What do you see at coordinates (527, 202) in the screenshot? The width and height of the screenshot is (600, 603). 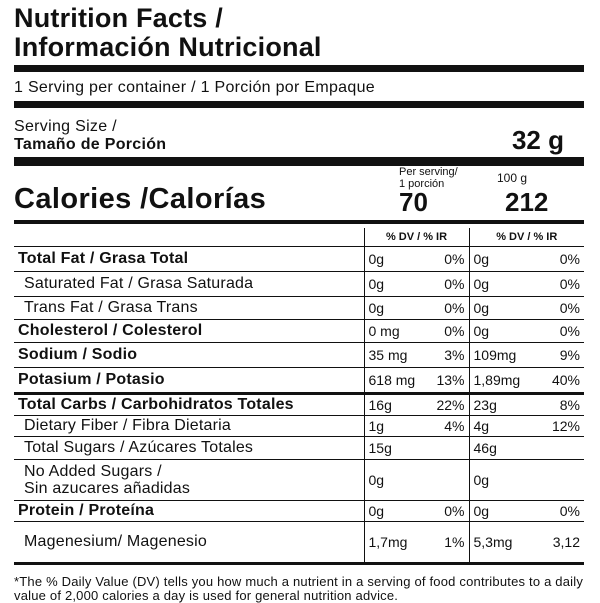 I see `calories-per-100g: 212` at bounding box center [527, 202].